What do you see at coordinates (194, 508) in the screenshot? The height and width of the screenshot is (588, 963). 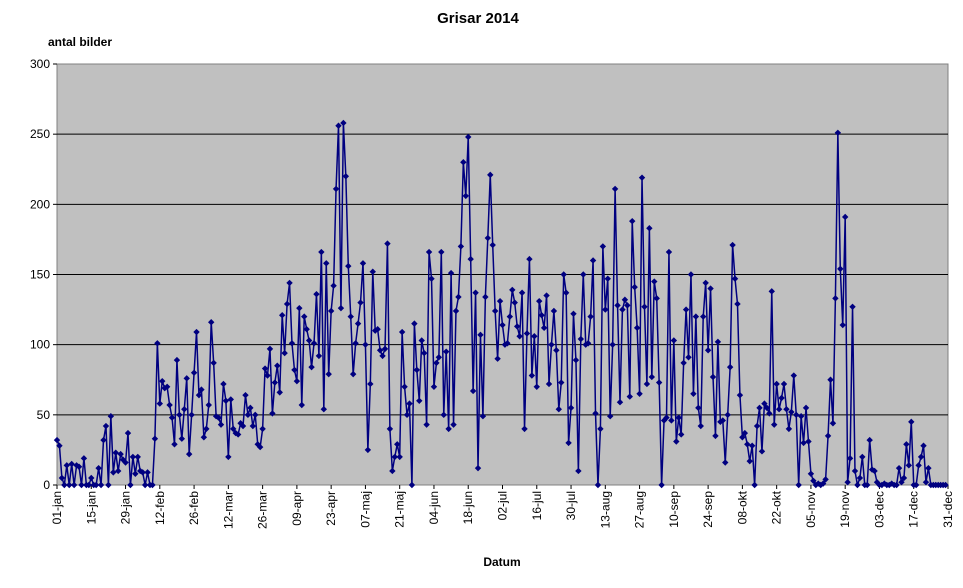 I see `x-tick-label: 26-feb` at bounding box center [194, 508].